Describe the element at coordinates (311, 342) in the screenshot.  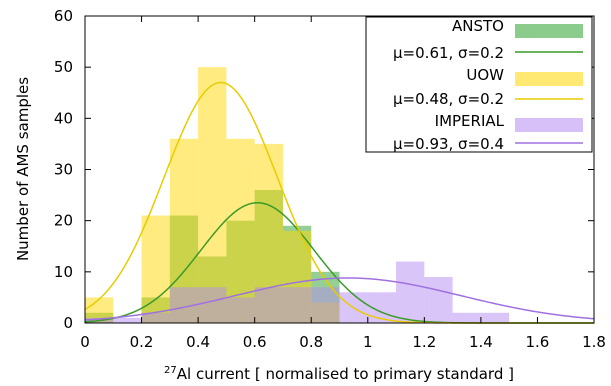
I see `x-tick-label: 0.8` at that location.